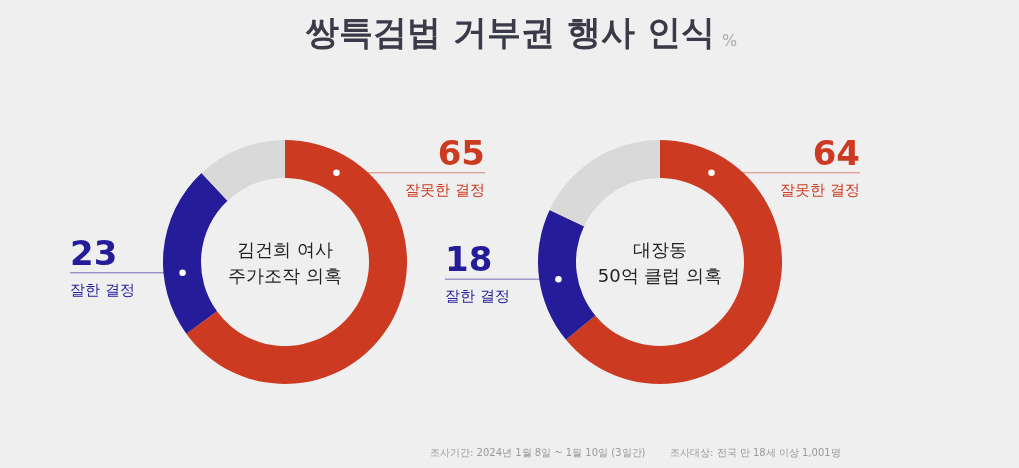 This screenshot has height=468, width=1019. Describe the element at coordinates (94, 252) in the screenshot. I see `data-label: 23` at that location.